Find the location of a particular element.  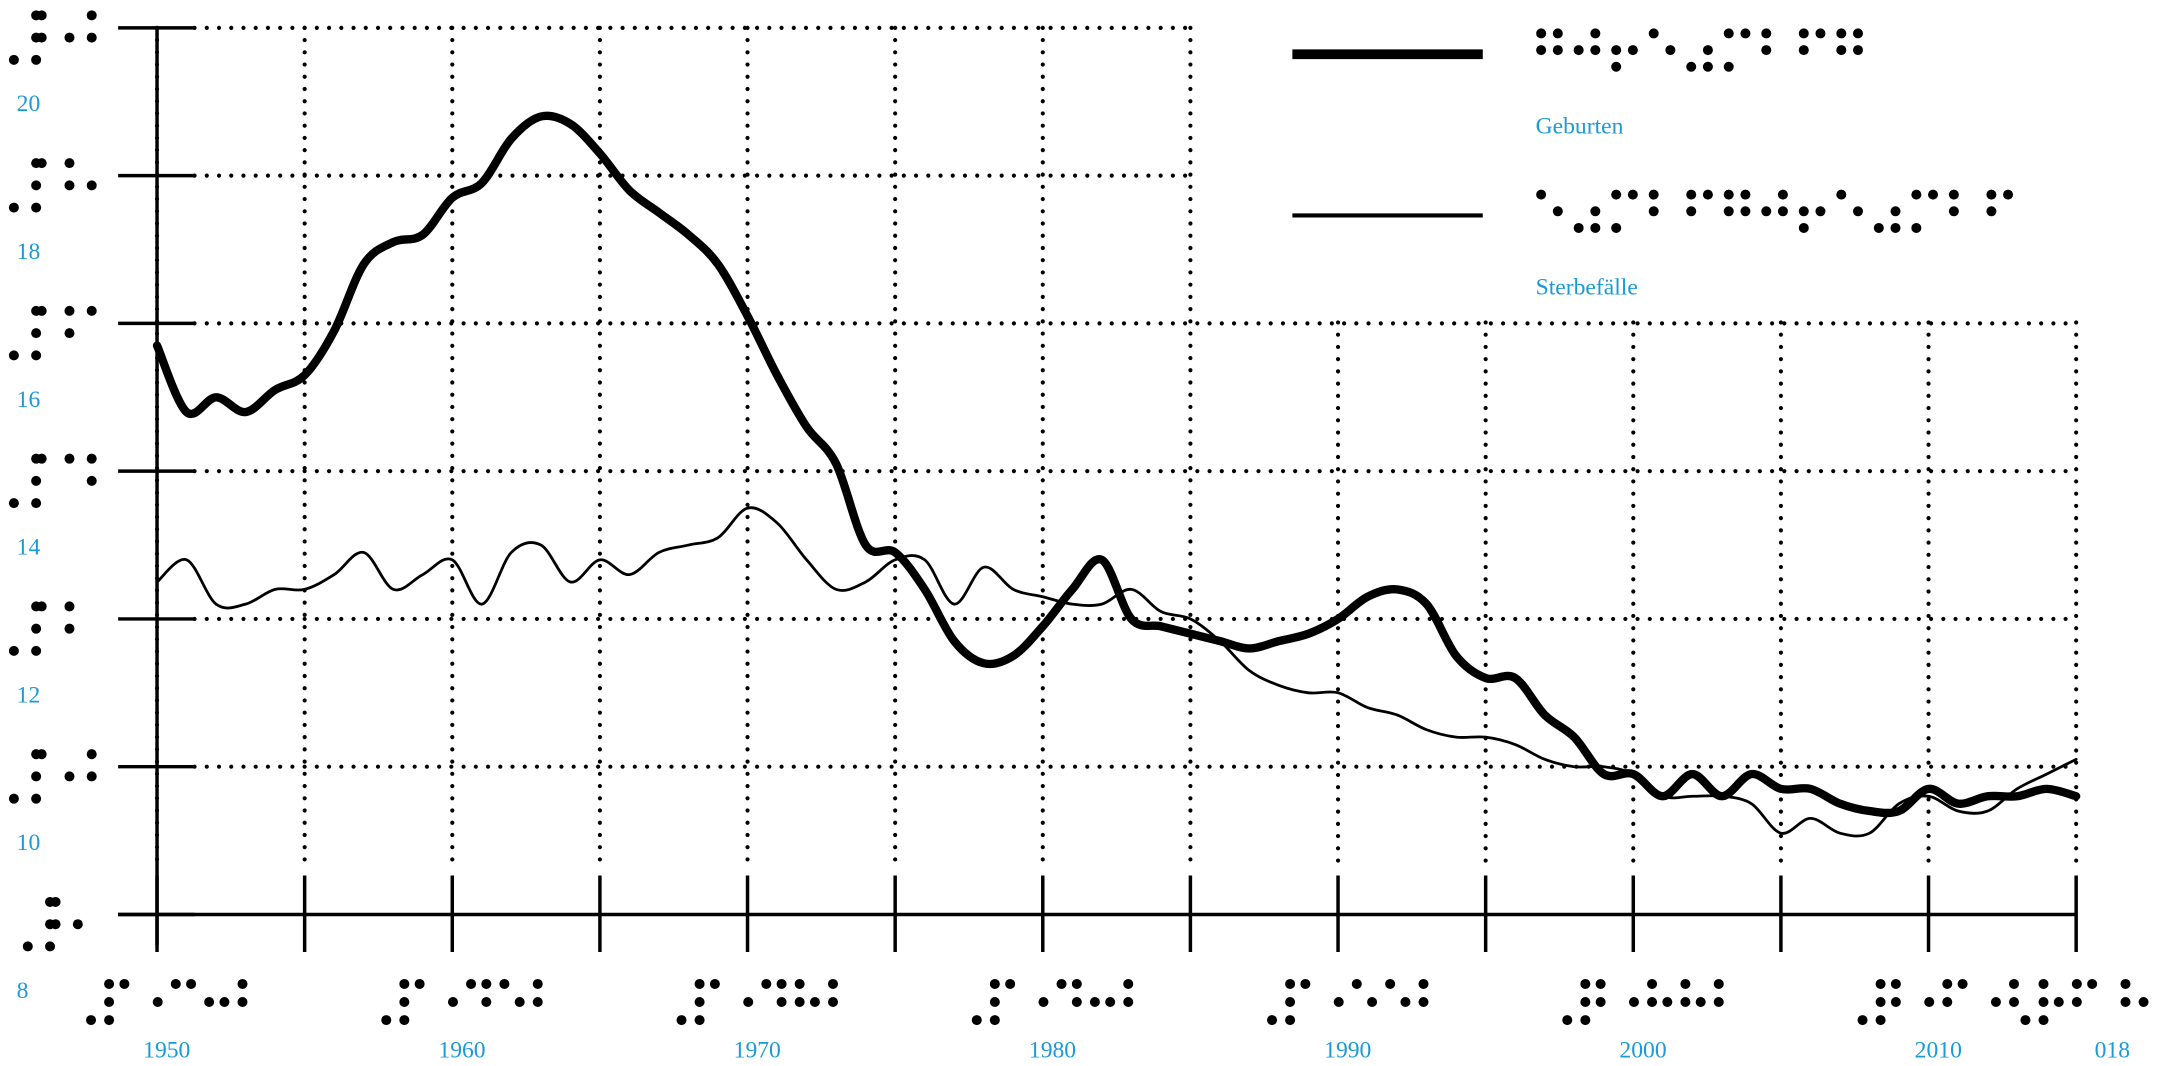

y-tick-label: 16 is located at coordinates (29, 400).